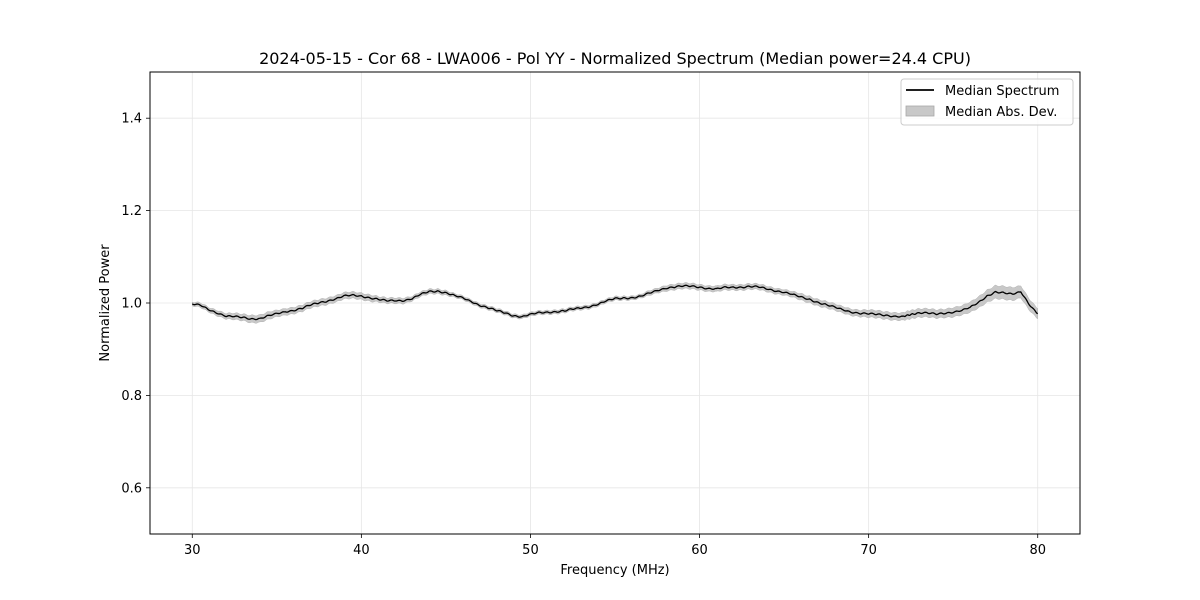 The image size is (1200, 600). Describe the element at coordinates (868, 550) in the screenshot. I see `x-tick-label: 70` at that location.